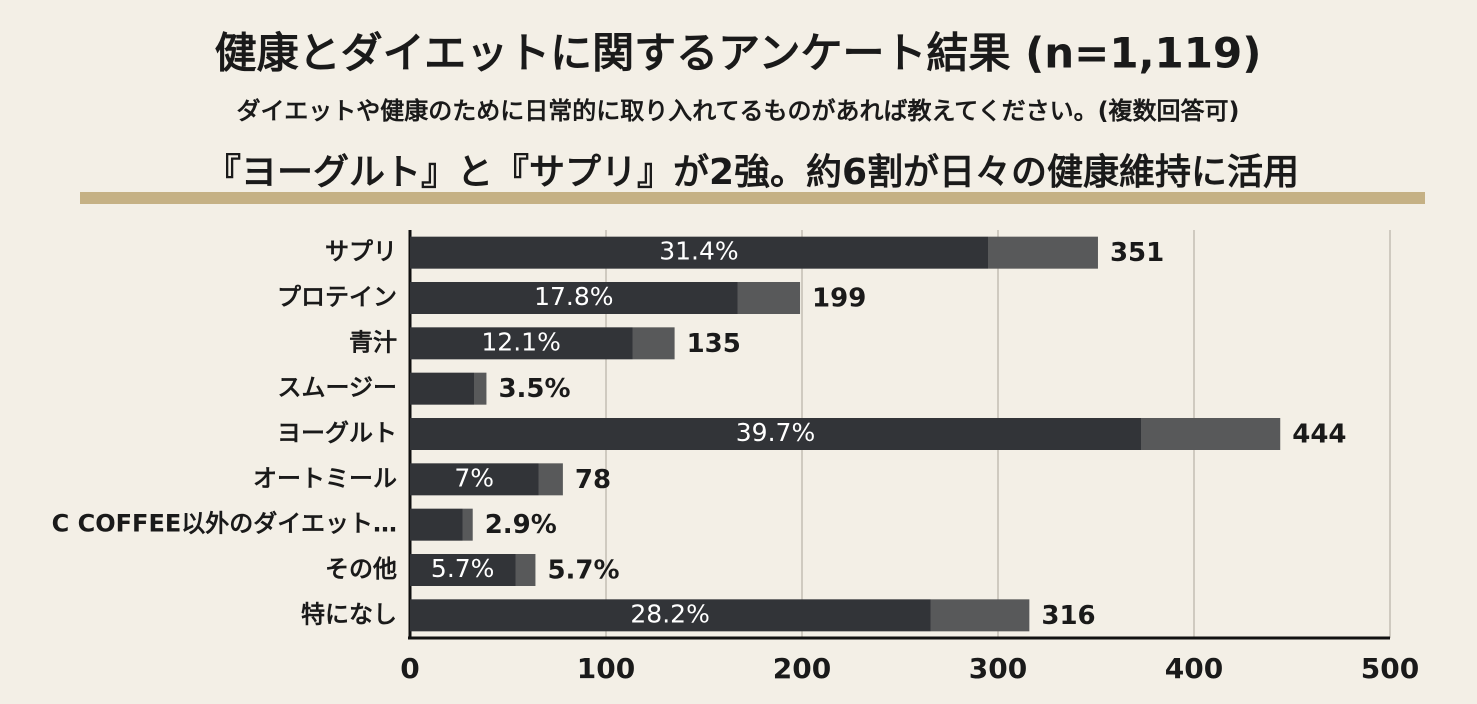 Image resolution: width=1477 pixels, height=704 pixels. Describe the element at coordinates (474, 477) in the screenshot. I see `percent-label: 7%` at that location.